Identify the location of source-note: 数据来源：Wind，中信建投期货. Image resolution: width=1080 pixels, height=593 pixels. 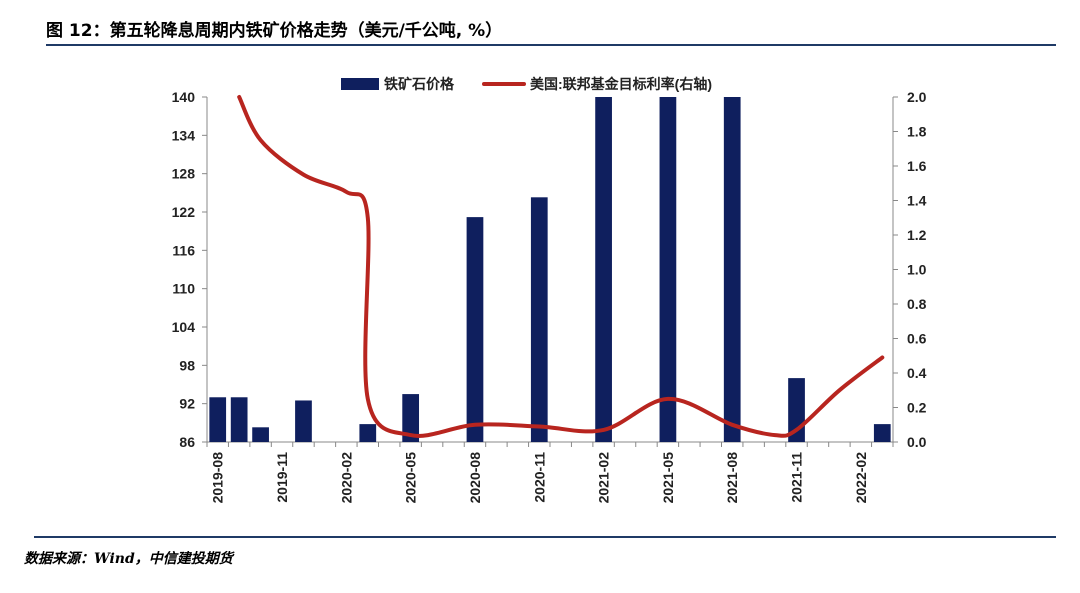
(128, 559).